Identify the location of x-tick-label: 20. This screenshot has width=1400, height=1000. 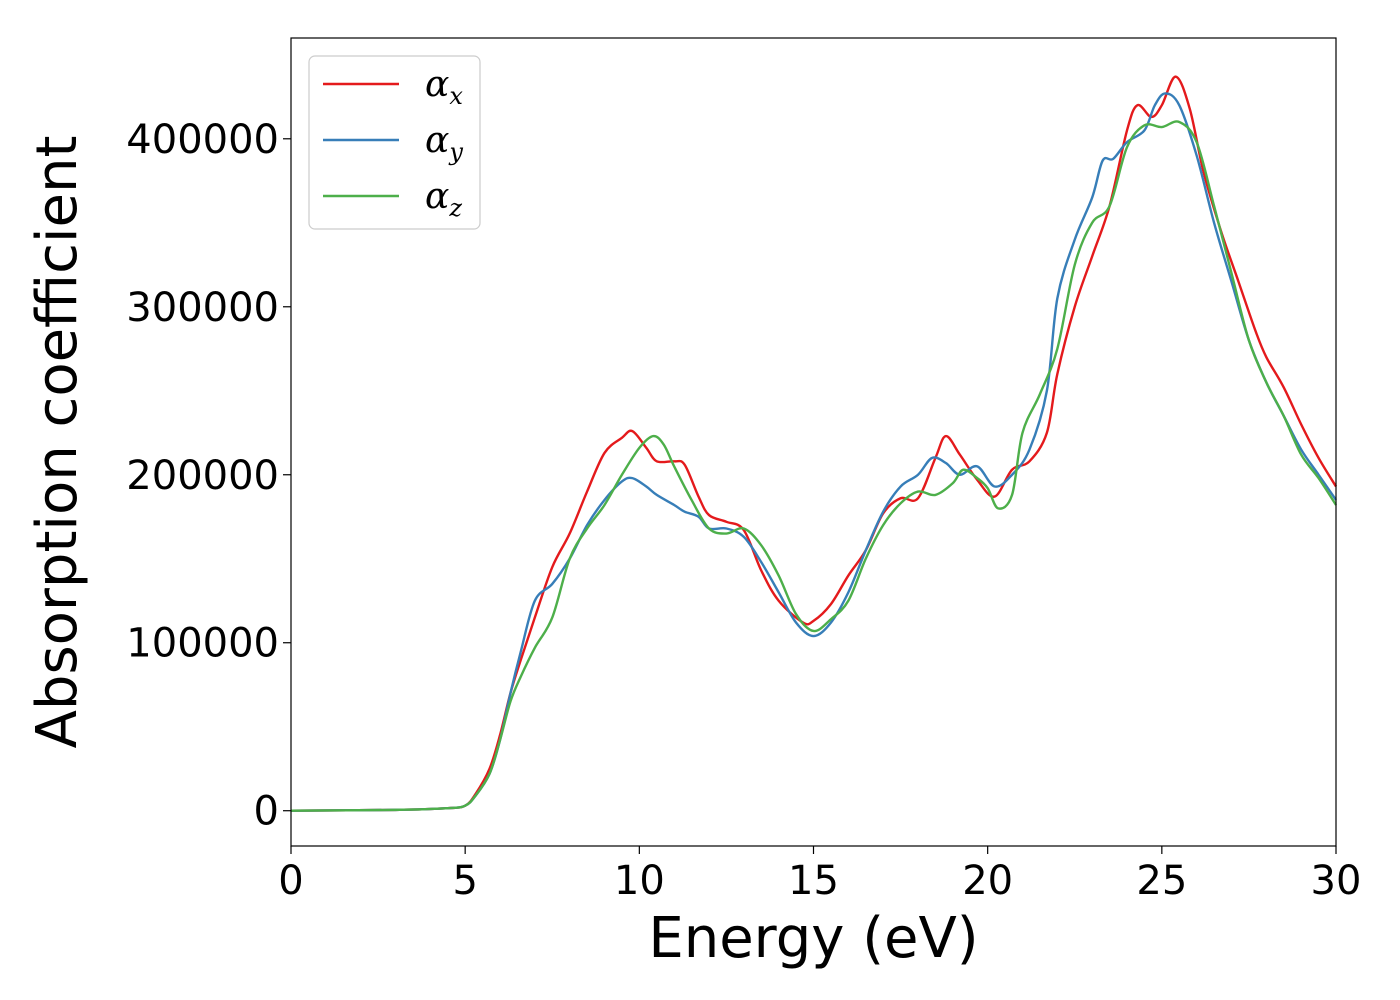
(987, 881).